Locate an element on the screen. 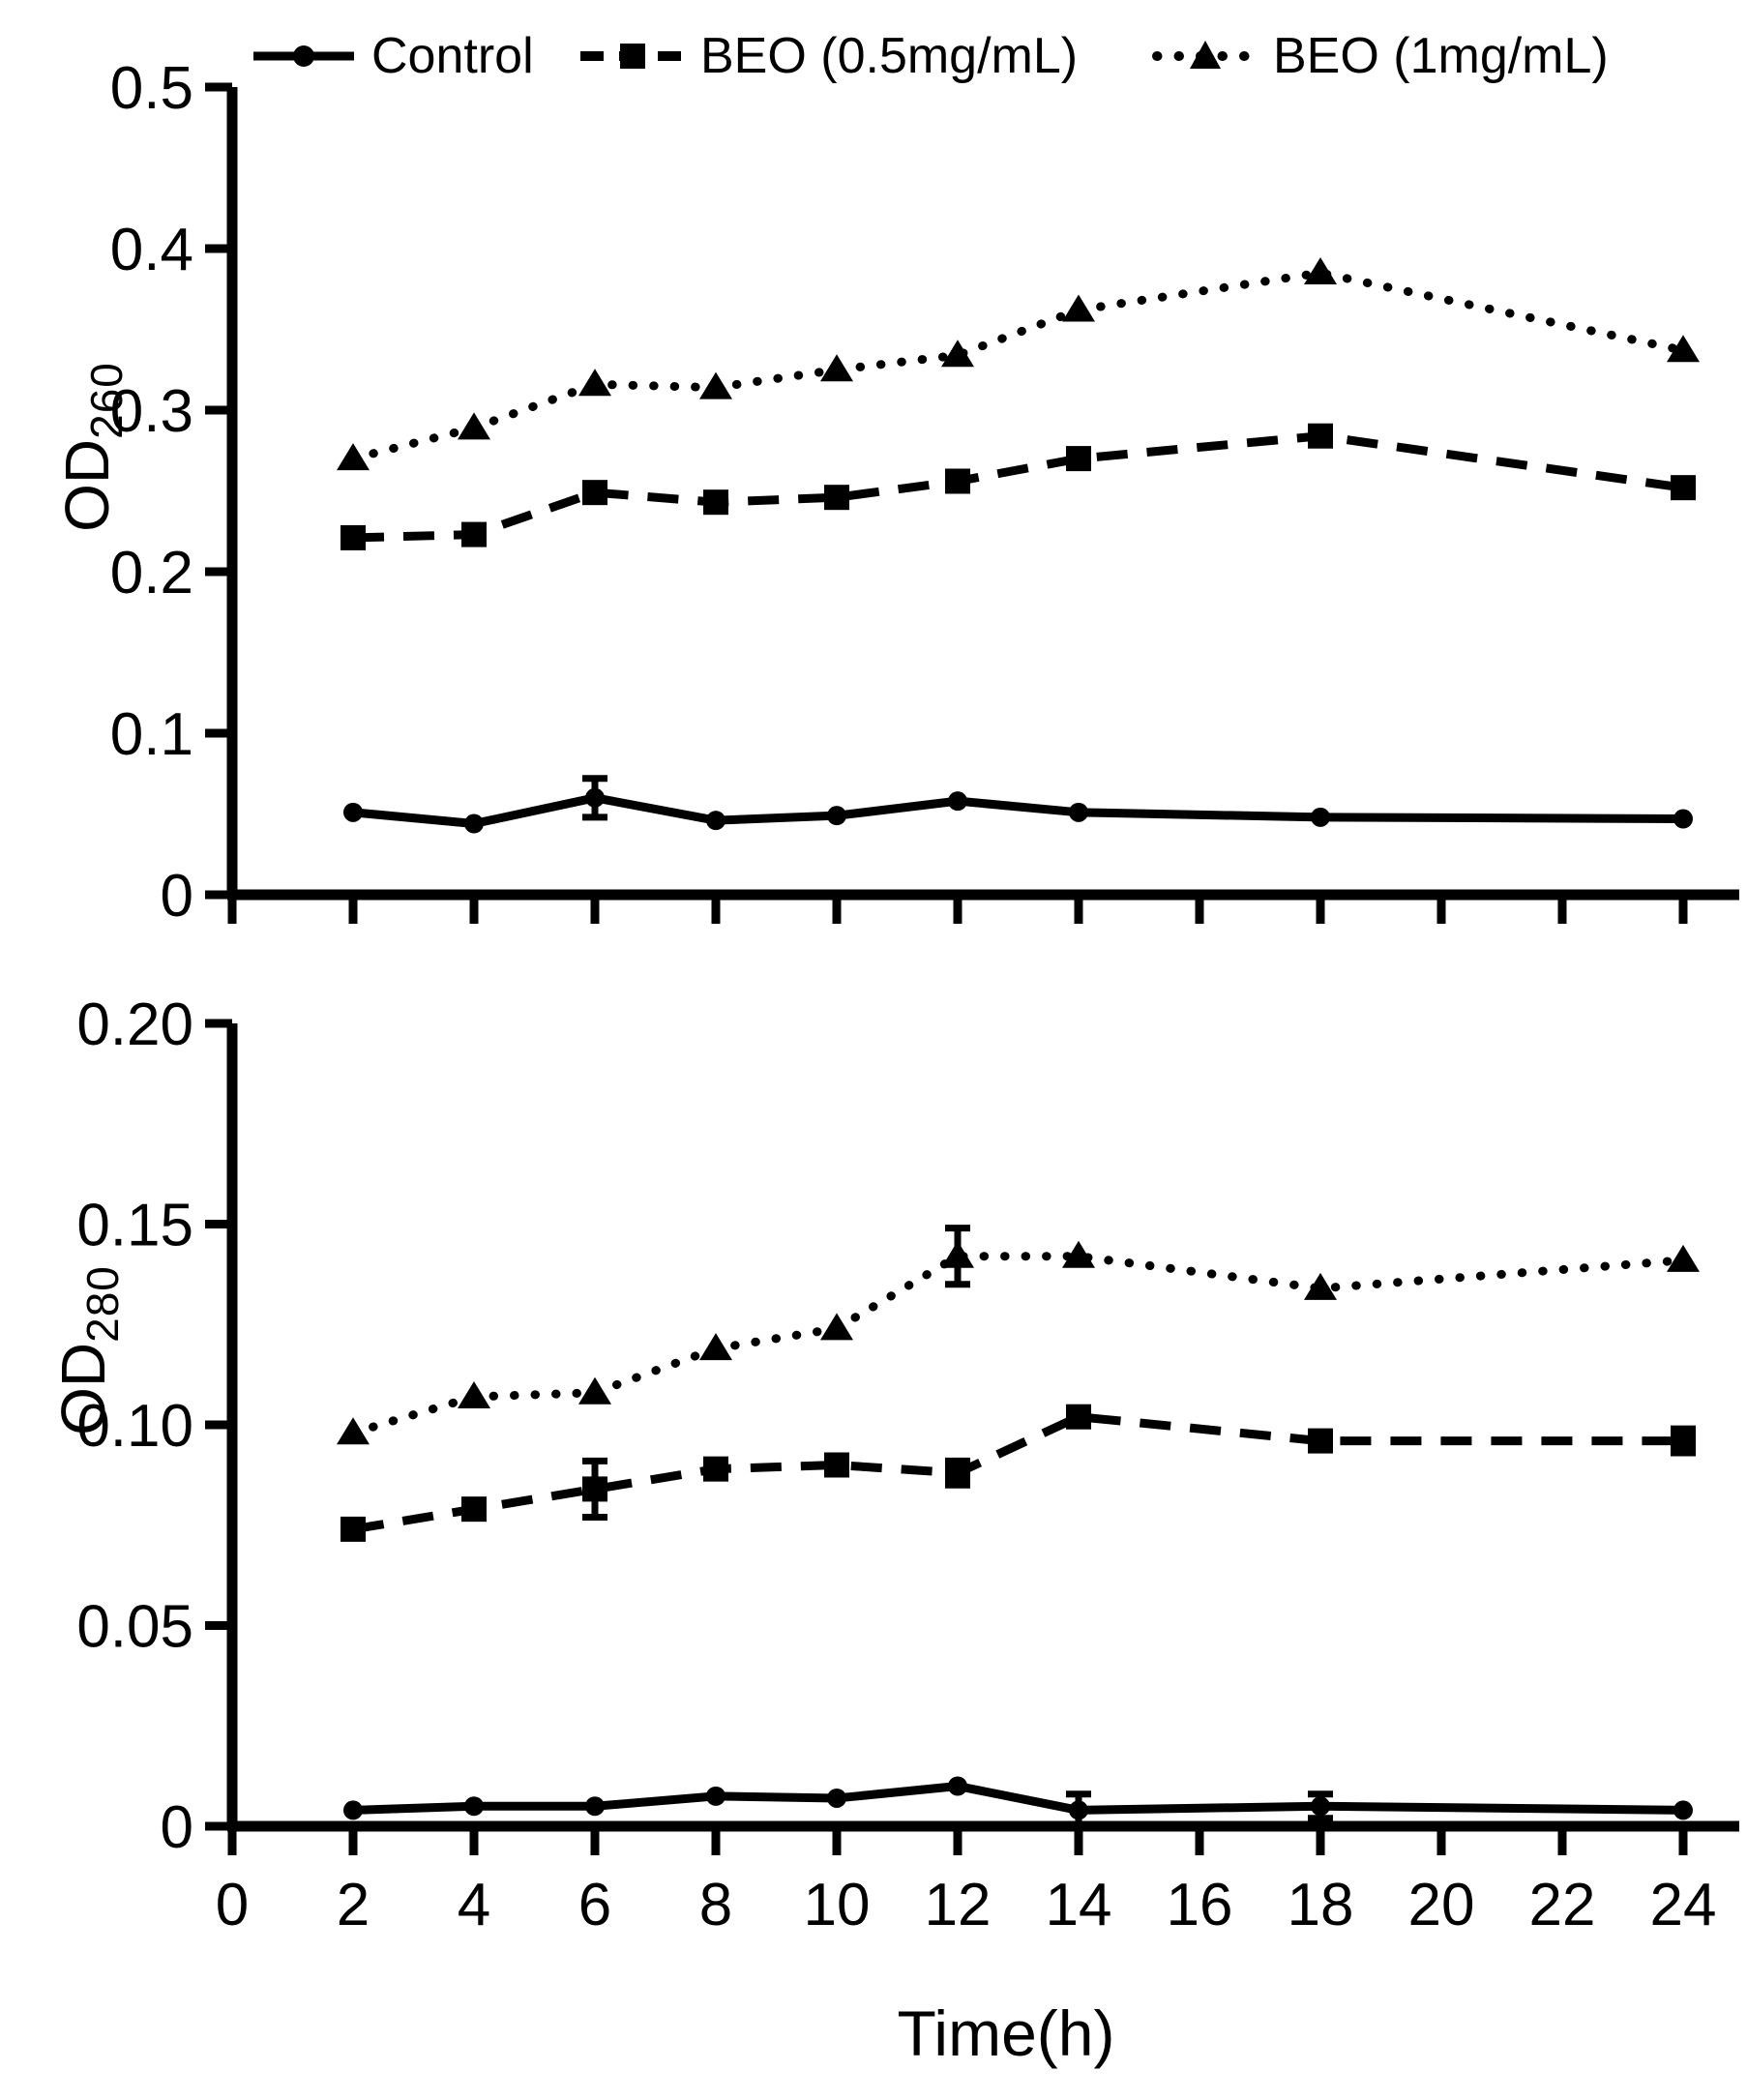  x-tick-label: 20 is located at coordinates (1442, 1905).